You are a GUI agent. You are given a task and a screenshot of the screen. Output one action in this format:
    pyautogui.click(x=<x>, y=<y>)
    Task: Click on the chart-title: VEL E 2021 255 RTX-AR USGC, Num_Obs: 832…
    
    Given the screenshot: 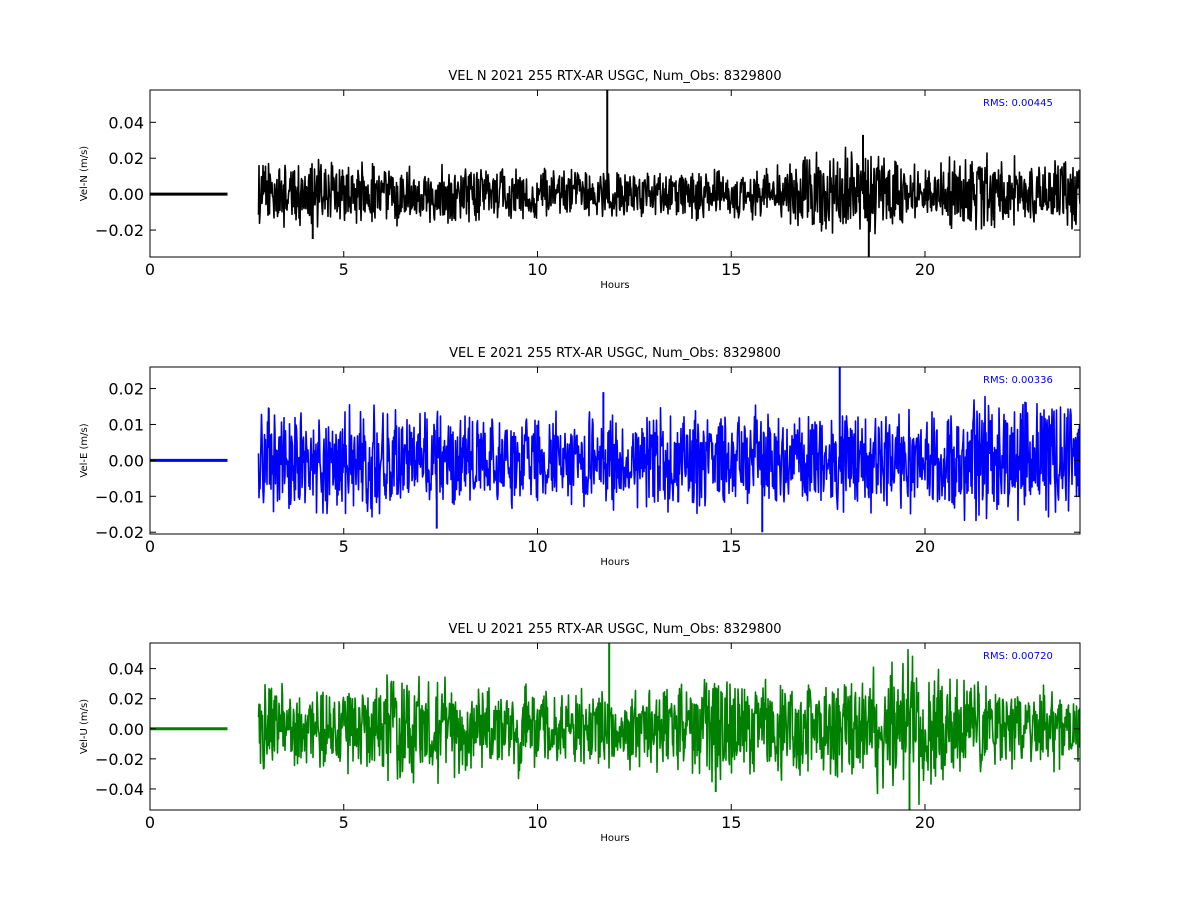 What is the action you would take?
    pyautogui.click(x=615, y=353)
    